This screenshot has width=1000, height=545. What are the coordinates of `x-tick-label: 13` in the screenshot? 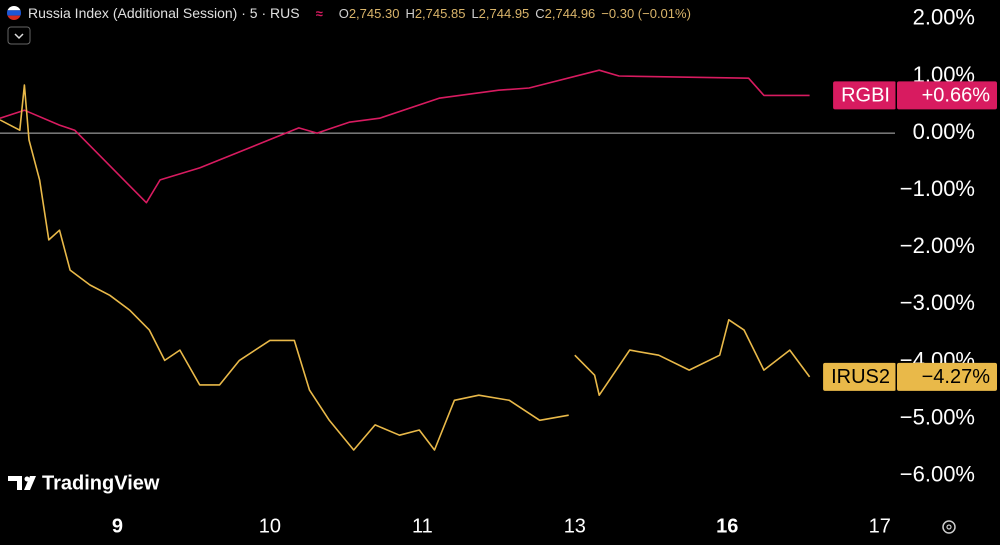 It's located at (575, 526).